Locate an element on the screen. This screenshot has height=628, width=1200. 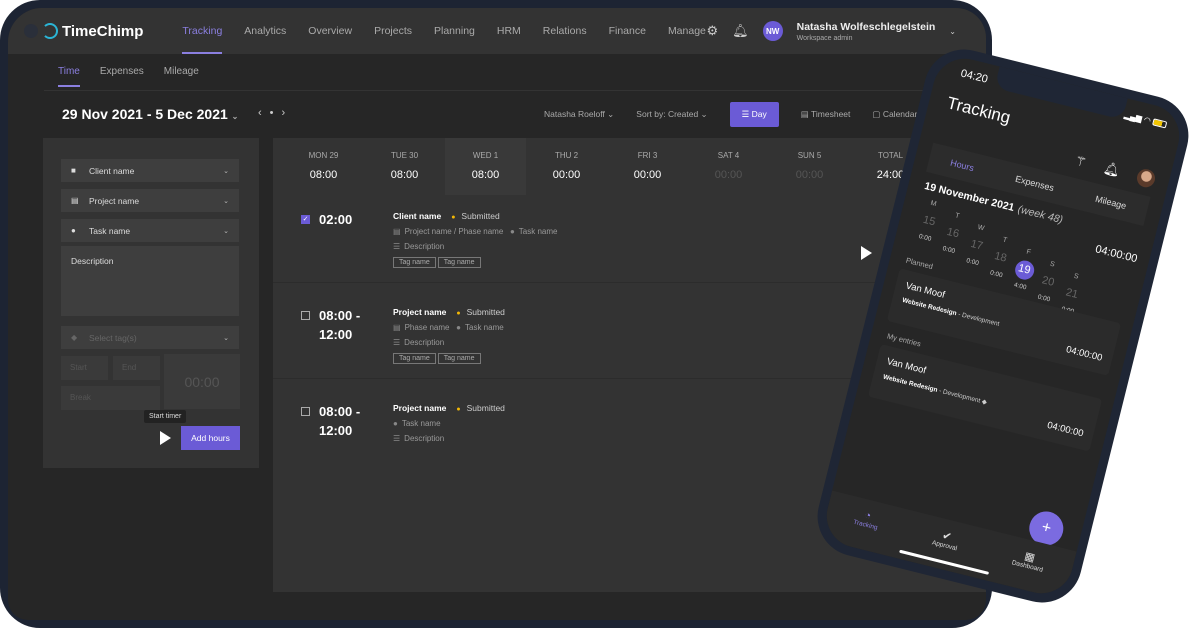
entry-title: Client name Submitted is located at coordinates (543, 216).